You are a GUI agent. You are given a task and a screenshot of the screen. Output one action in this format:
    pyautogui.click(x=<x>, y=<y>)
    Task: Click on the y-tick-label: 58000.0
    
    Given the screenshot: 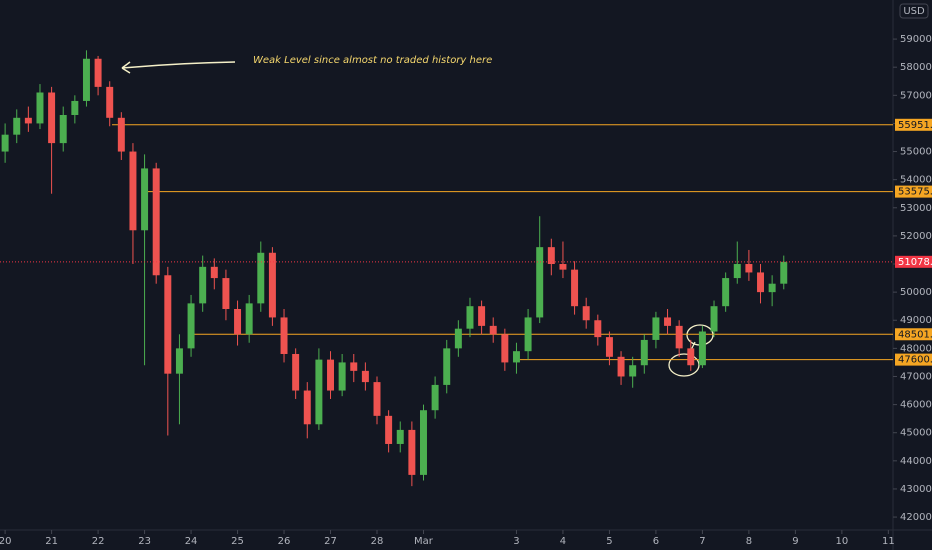 What is the action you would take?
    pyautogui.click(x=916, y=67)
    